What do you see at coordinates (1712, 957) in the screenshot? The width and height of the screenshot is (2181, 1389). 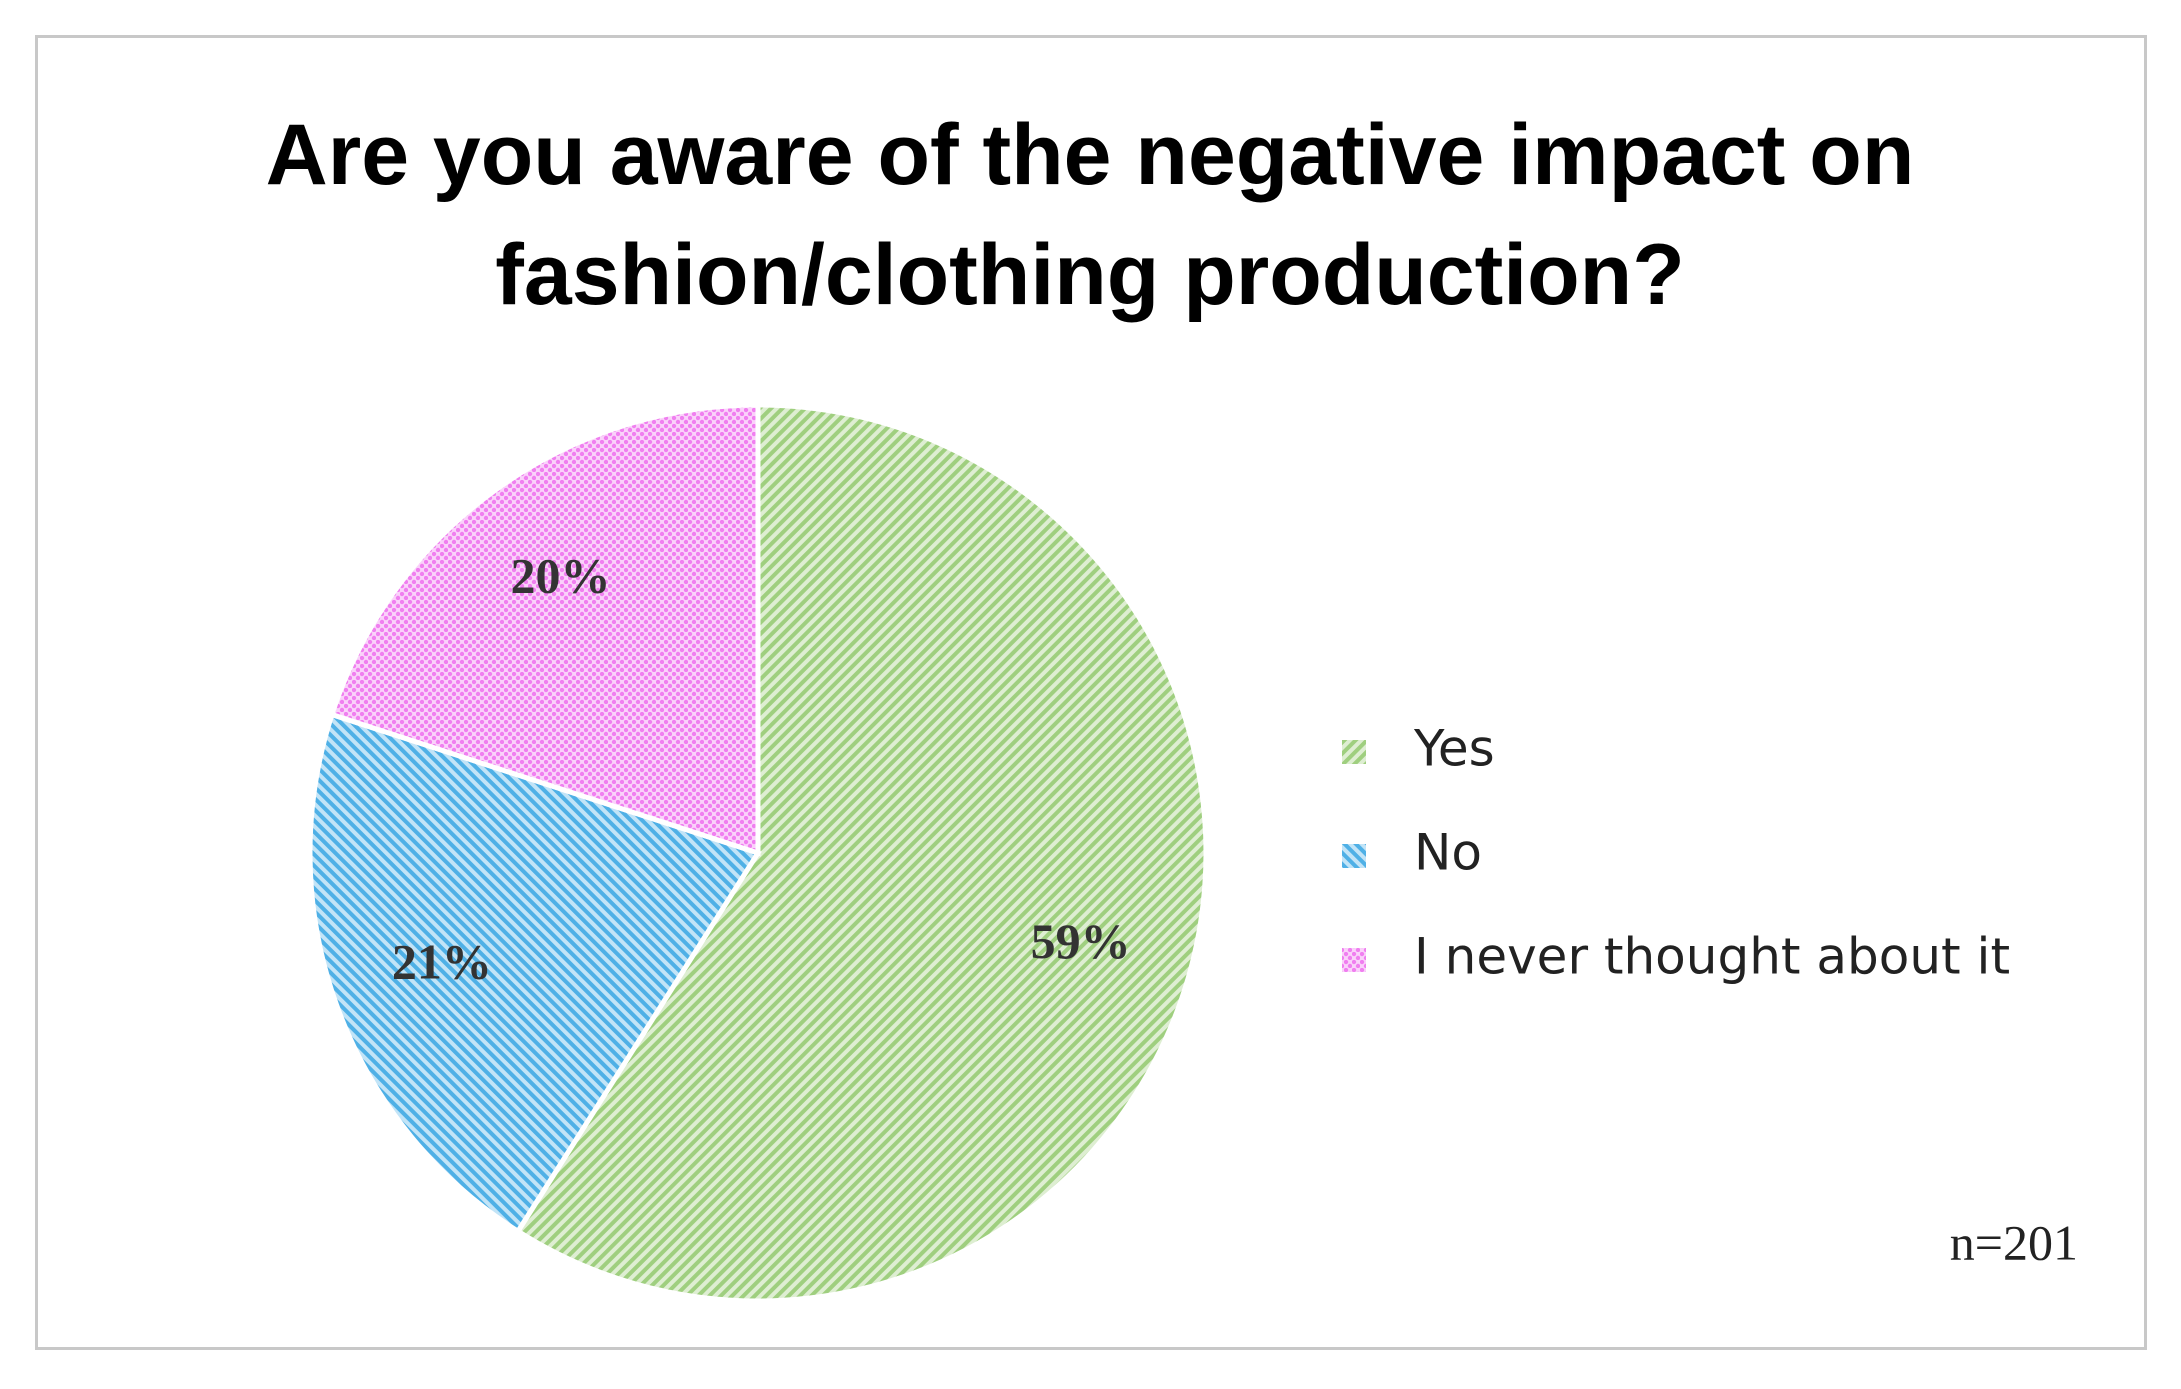 I see `legend-label: I never thought about it` at bounding box center [1712, 957].